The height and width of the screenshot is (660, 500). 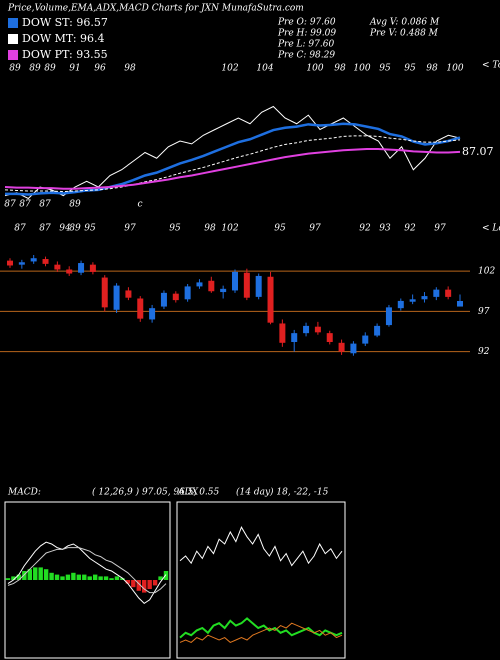 What do you see at coordinates (385, 229) in the screenshot?
I see `top-label: 93` at bounding box center [385, 229].